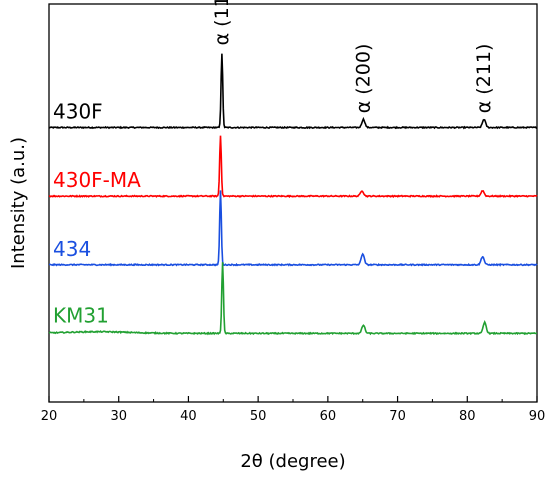  I want to click on series-label-434: 434, so click(72, 249).